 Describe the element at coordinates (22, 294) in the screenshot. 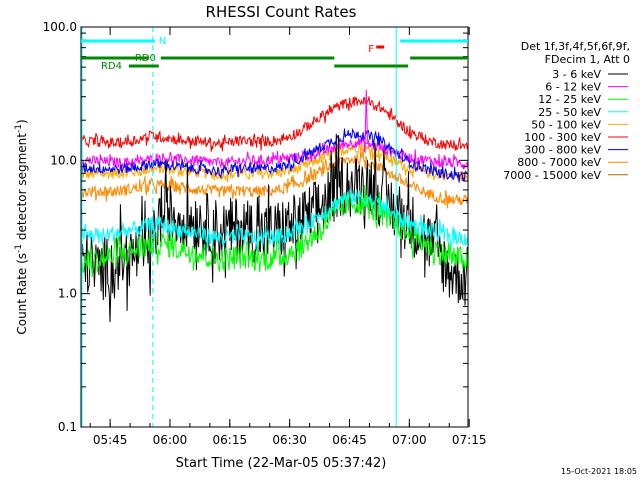

I see `y-axis-label-pre: Count Rate (s` at that location.